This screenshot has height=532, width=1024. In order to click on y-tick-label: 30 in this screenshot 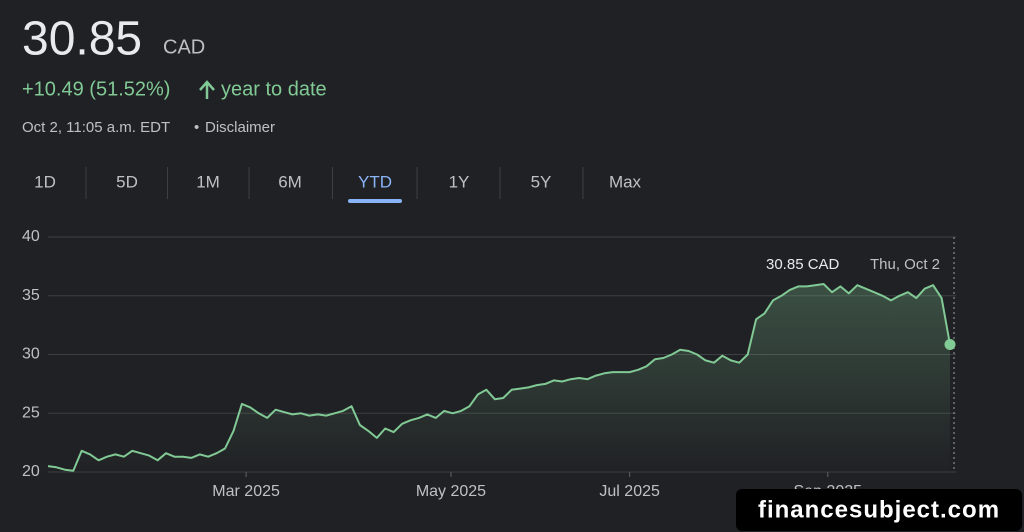, I will do `click(31, 354)`.